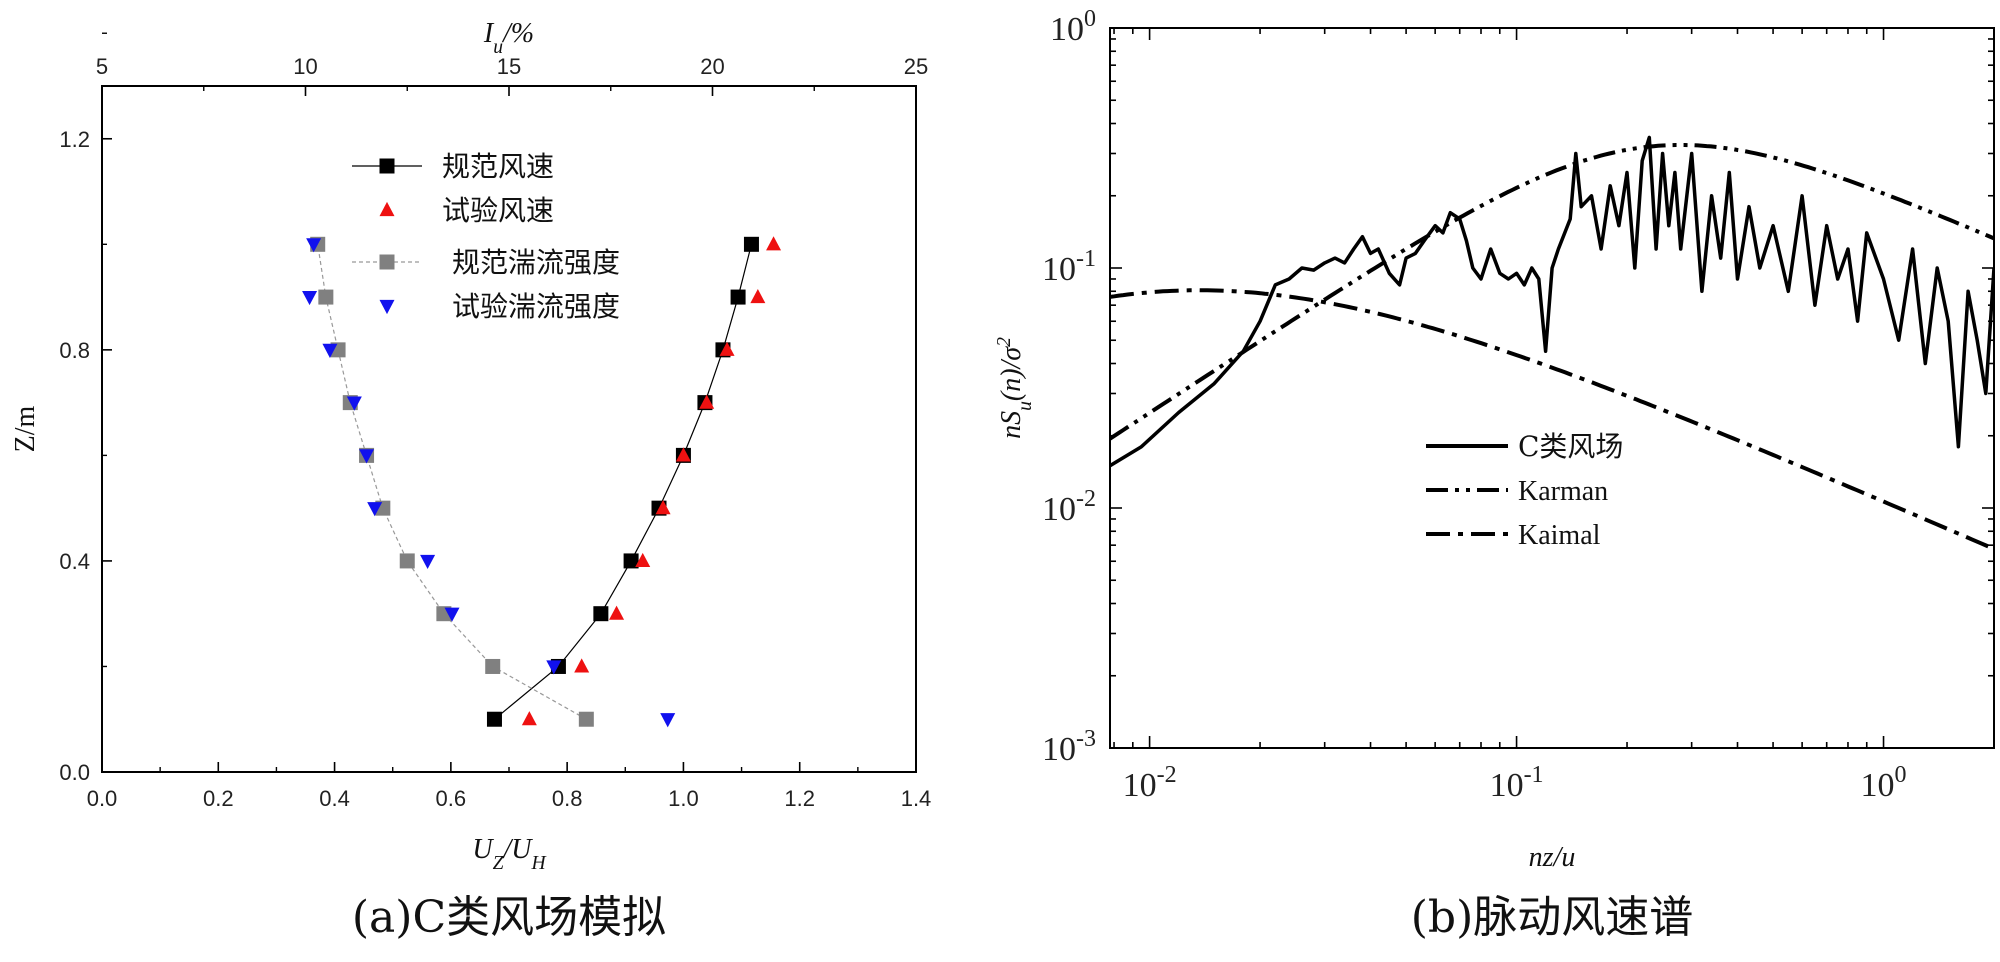 This screenshot has height=962, width=2000. What do you see at coordinates (102, 798) in the screenshot?
I see `x-tick-label: 0.0` at bounding box center [102, 798].